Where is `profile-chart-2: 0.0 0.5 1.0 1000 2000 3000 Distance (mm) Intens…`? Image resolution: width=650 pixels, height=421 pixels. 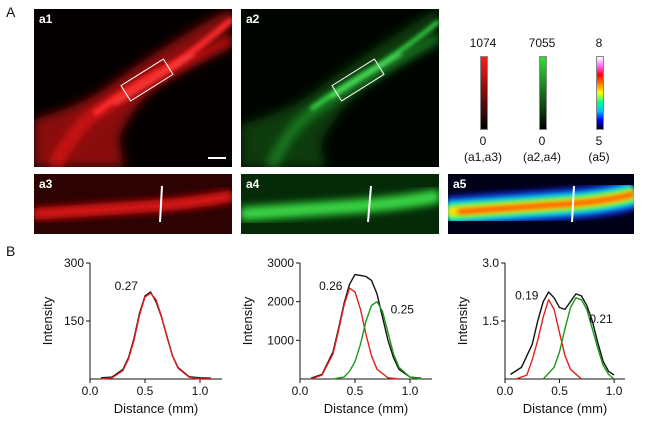 profile-chart-2: 0.0 0.5 1.0 1000 2000 3000 Distance (mm) Intens… is located at coordinates (336, 336).